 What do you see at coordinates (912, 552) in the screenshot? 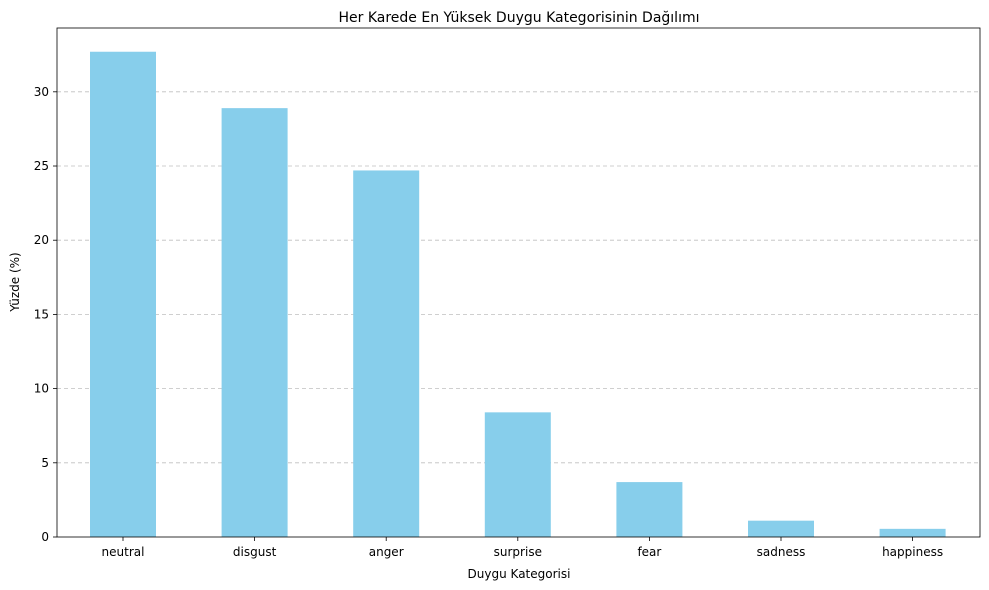
I see `x-tick-label: happiness` at bounding box center [912, 552].